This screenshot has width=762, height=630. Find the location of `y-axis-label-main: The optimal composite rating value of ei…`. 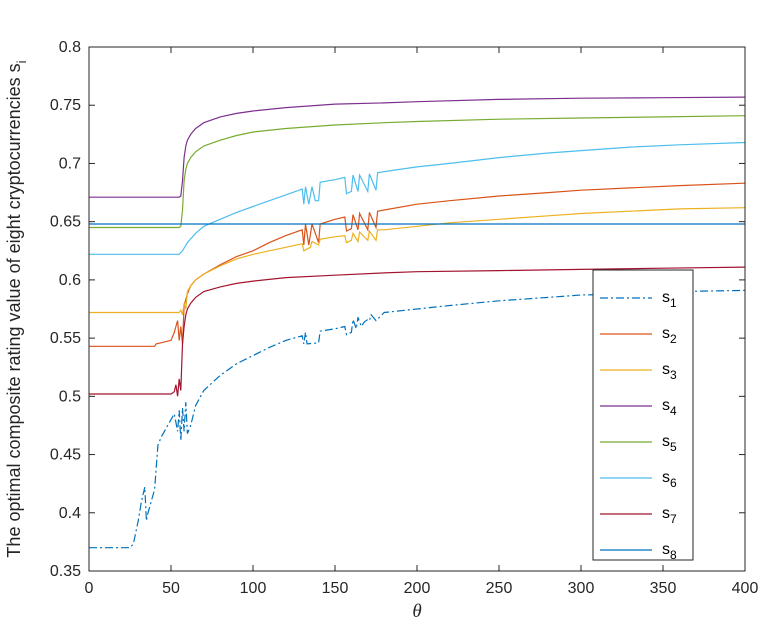

y-axis-label-main: The optimal composite rating value of ei… is located at coordinates (14, 310).